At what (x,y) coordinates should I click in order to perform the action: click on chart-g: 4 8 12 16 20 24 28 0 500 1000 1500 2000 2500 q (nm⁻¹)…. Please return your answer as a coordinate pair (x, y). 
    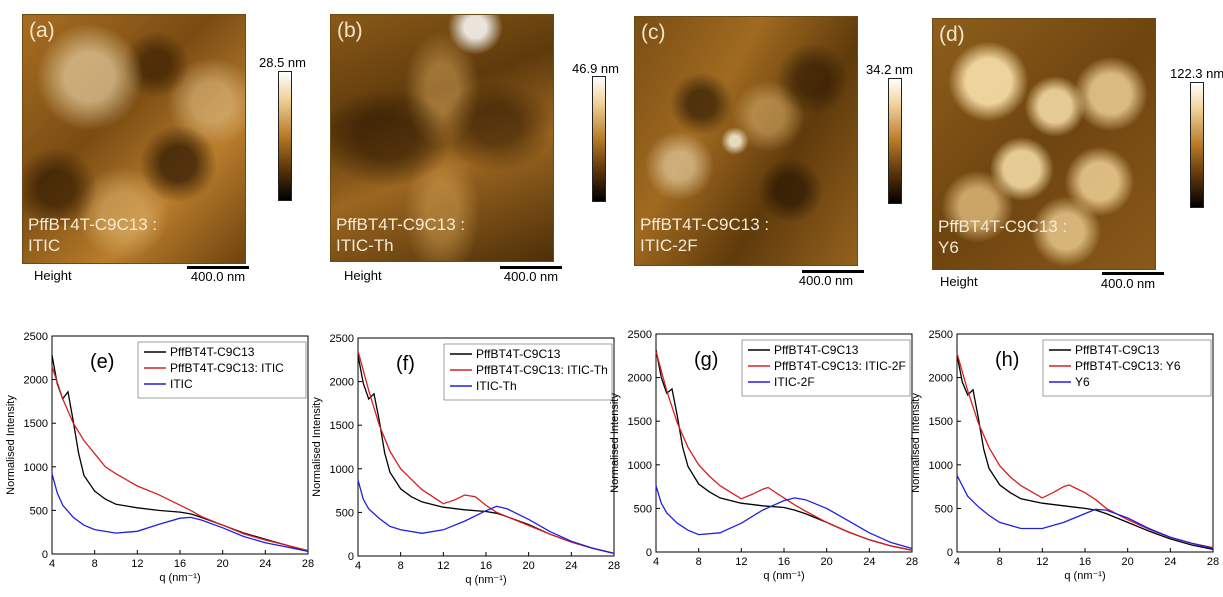
    Looking at the image, I should click on (763, 457).